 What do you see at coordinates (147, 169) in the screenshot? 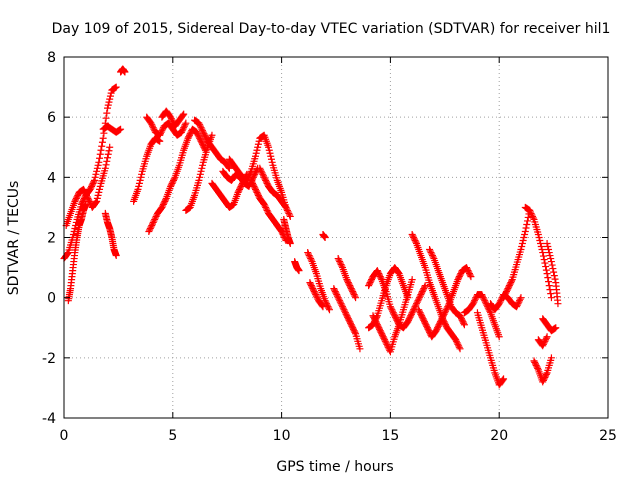
I see `series-track-g` at bounding box center [147, 169].